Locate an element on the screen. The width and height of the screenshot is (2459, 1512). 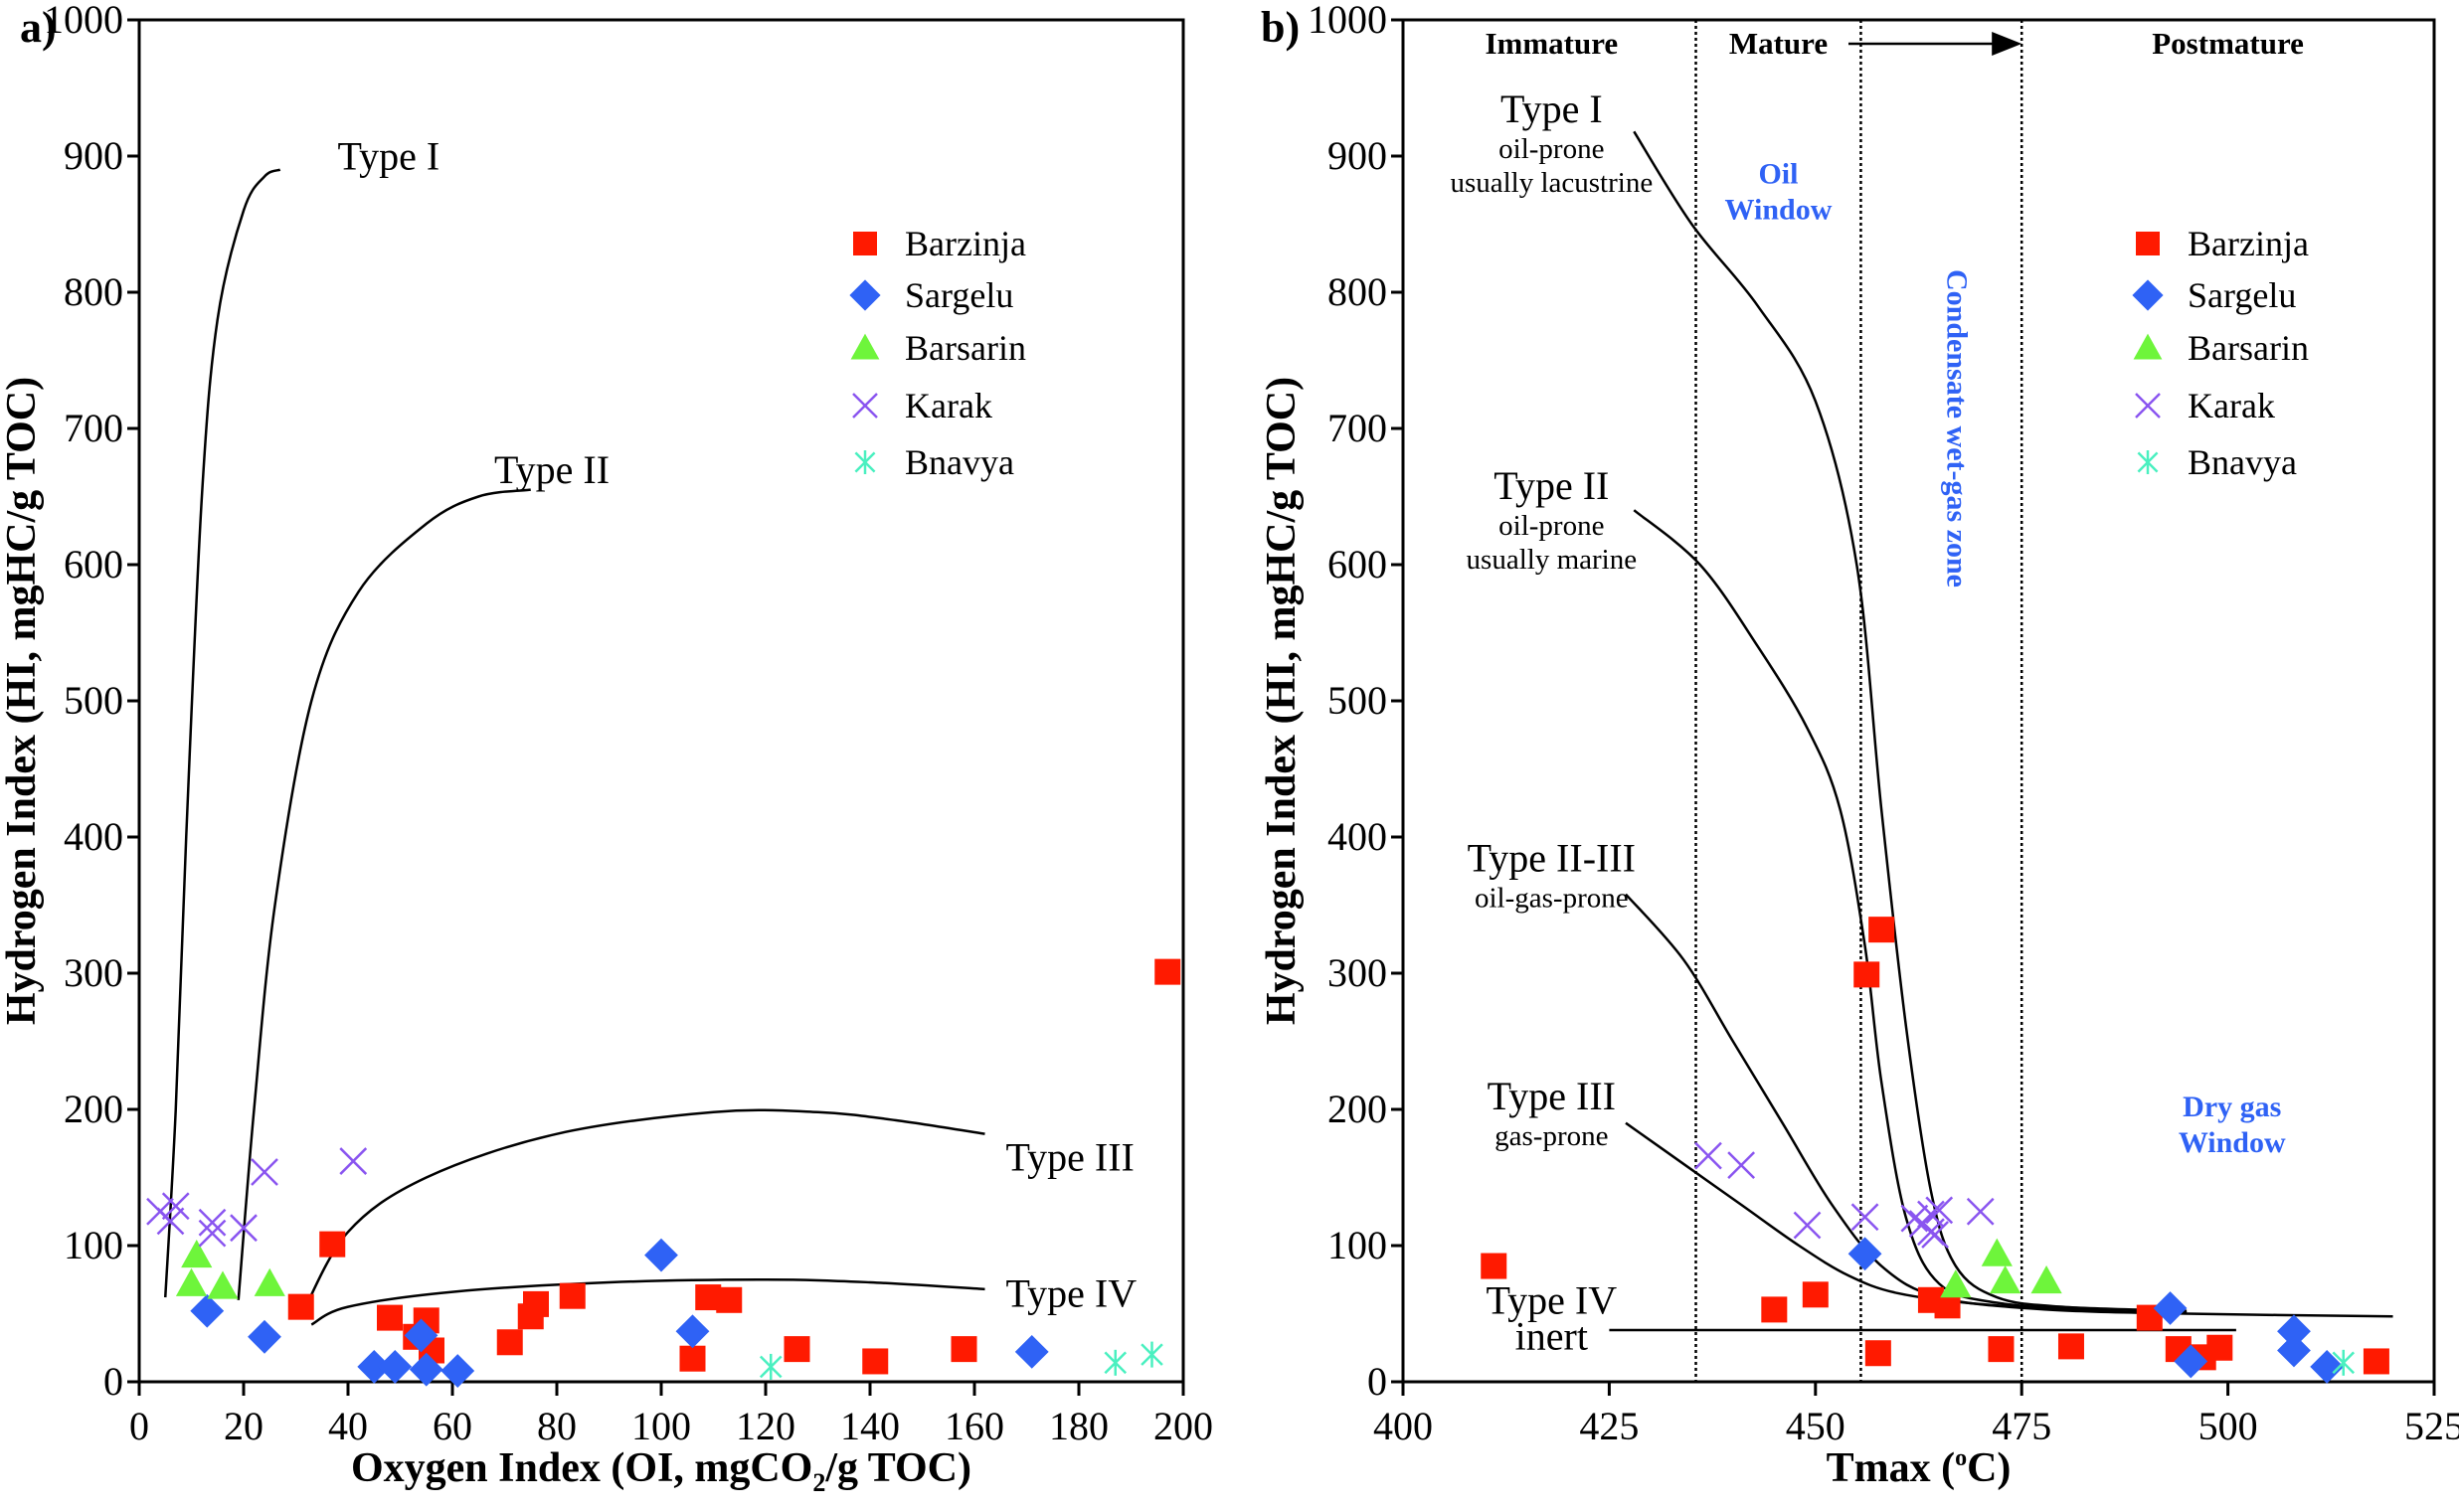
y-tick-label: 0 is located at coordinates (1377, 1381).